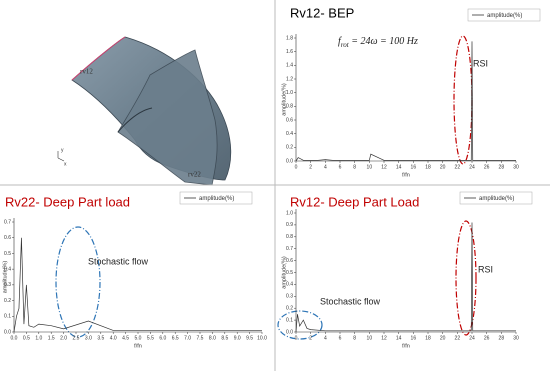 The image size is (550, 371). Describe the element at coordinates (63, 338) in the screenshot. I see `x-tick-label: 2.0` at that location.